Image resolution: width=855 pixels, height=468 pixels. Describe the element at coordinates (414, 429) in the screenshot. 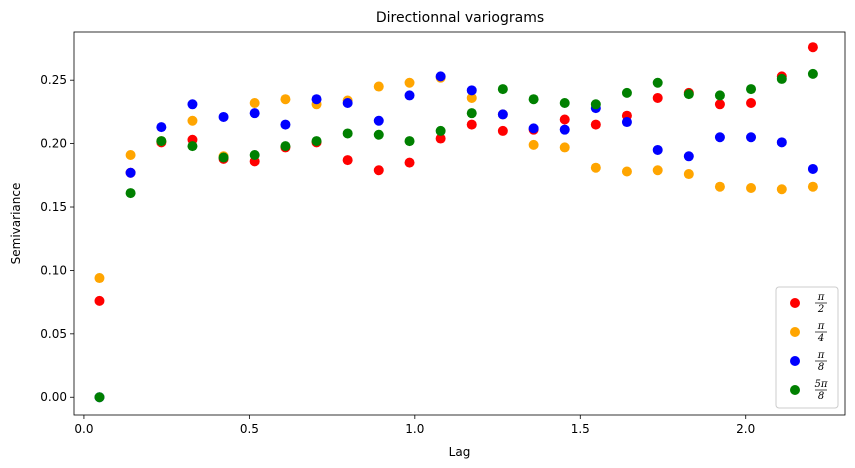

I see `x-tick-label: 1.0` at that location.